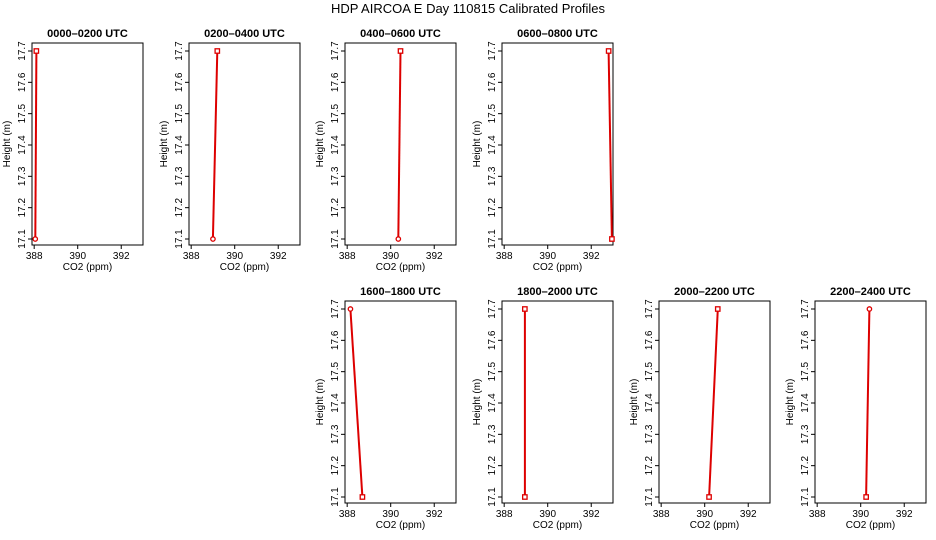 Image resolution: width=936 pixels, height=540 pixels. Describe the element at coordinates (400, 292) in the screenshot. I see `panel-title: 1600–1800 UTC` at that location.